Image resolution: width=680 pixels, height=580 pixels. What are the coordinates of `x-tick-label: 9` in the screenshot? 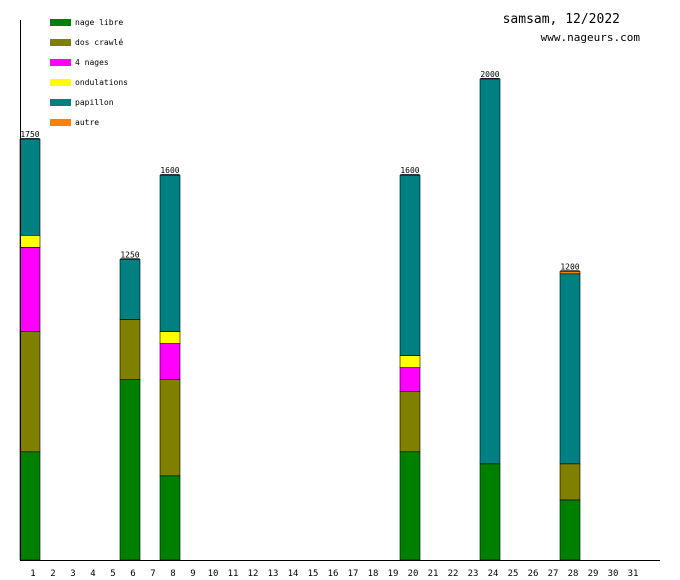 It's located at (192, 574).